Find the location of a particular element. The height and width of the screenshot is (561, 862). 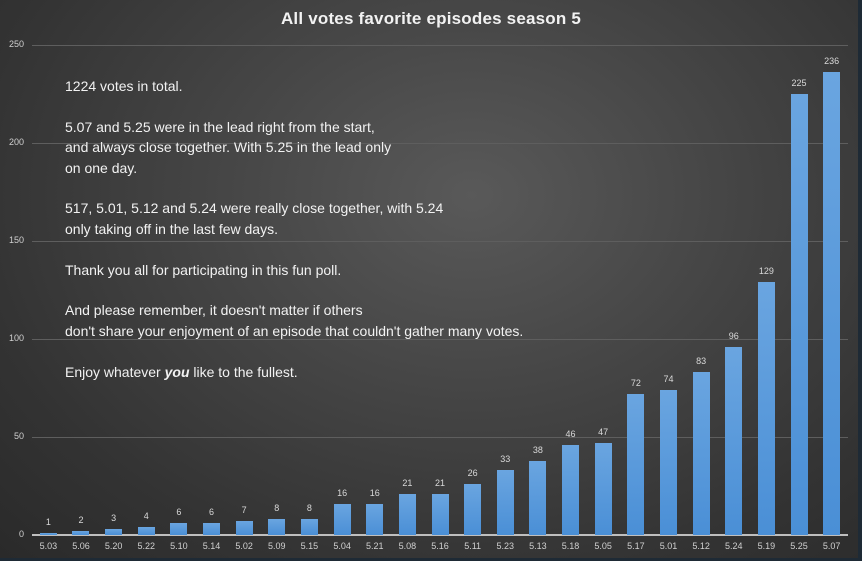

value-label: 1 is located at coordinates (48, 522).